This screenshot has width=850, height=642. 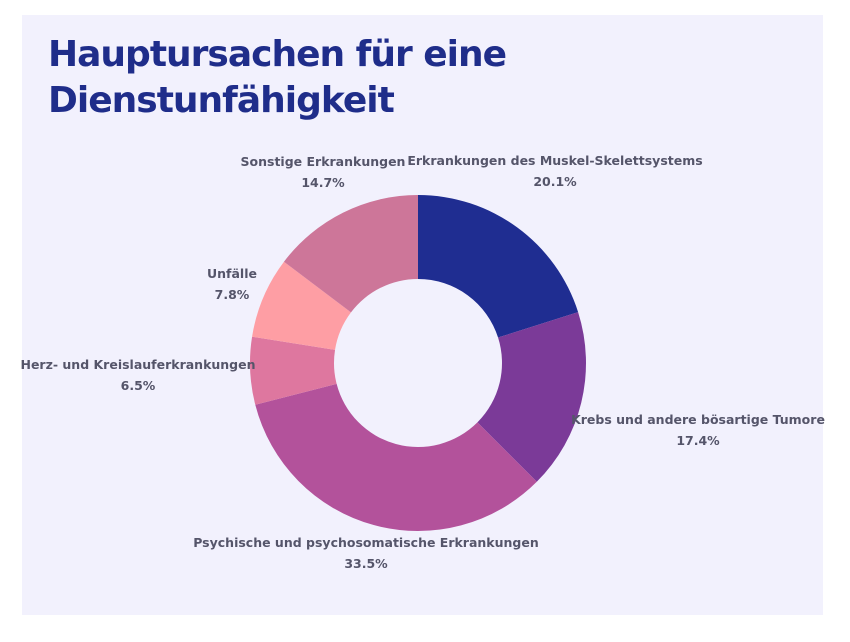 What do you see at coordinates (698, 419) in the screenshot?
I see `slice-label: Krebs und andere bösartige Tumore` at bounding box center [698, 419].